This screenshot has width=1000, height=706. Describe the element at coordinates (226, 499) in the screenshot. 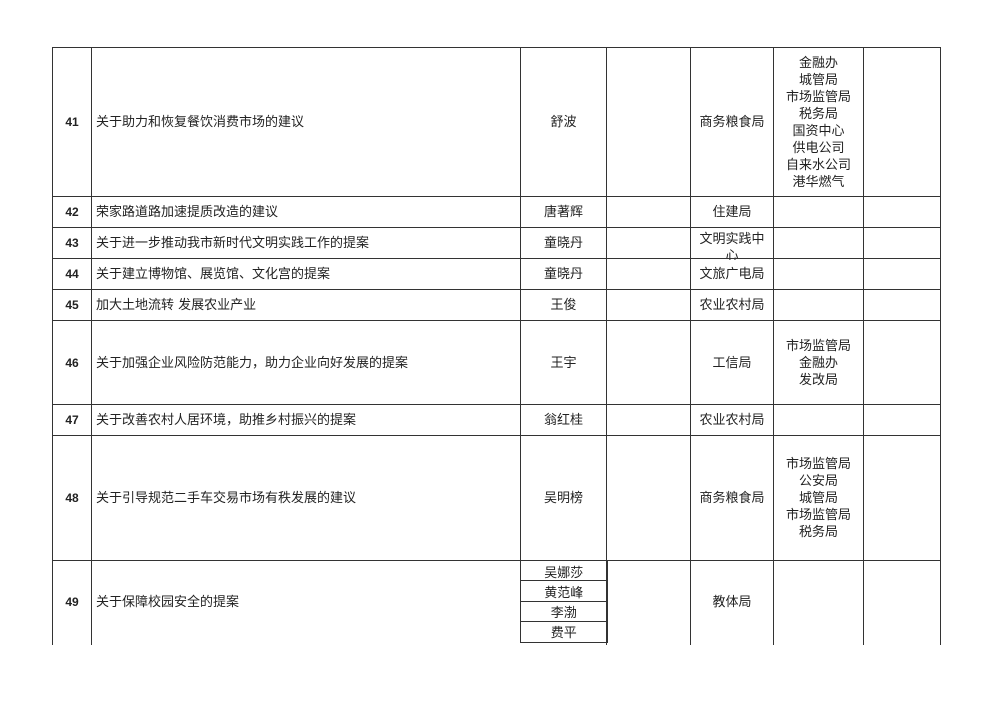

I see `proposal-title: 关于引导规范二手车交易市场有秩发展的建议` at that location.